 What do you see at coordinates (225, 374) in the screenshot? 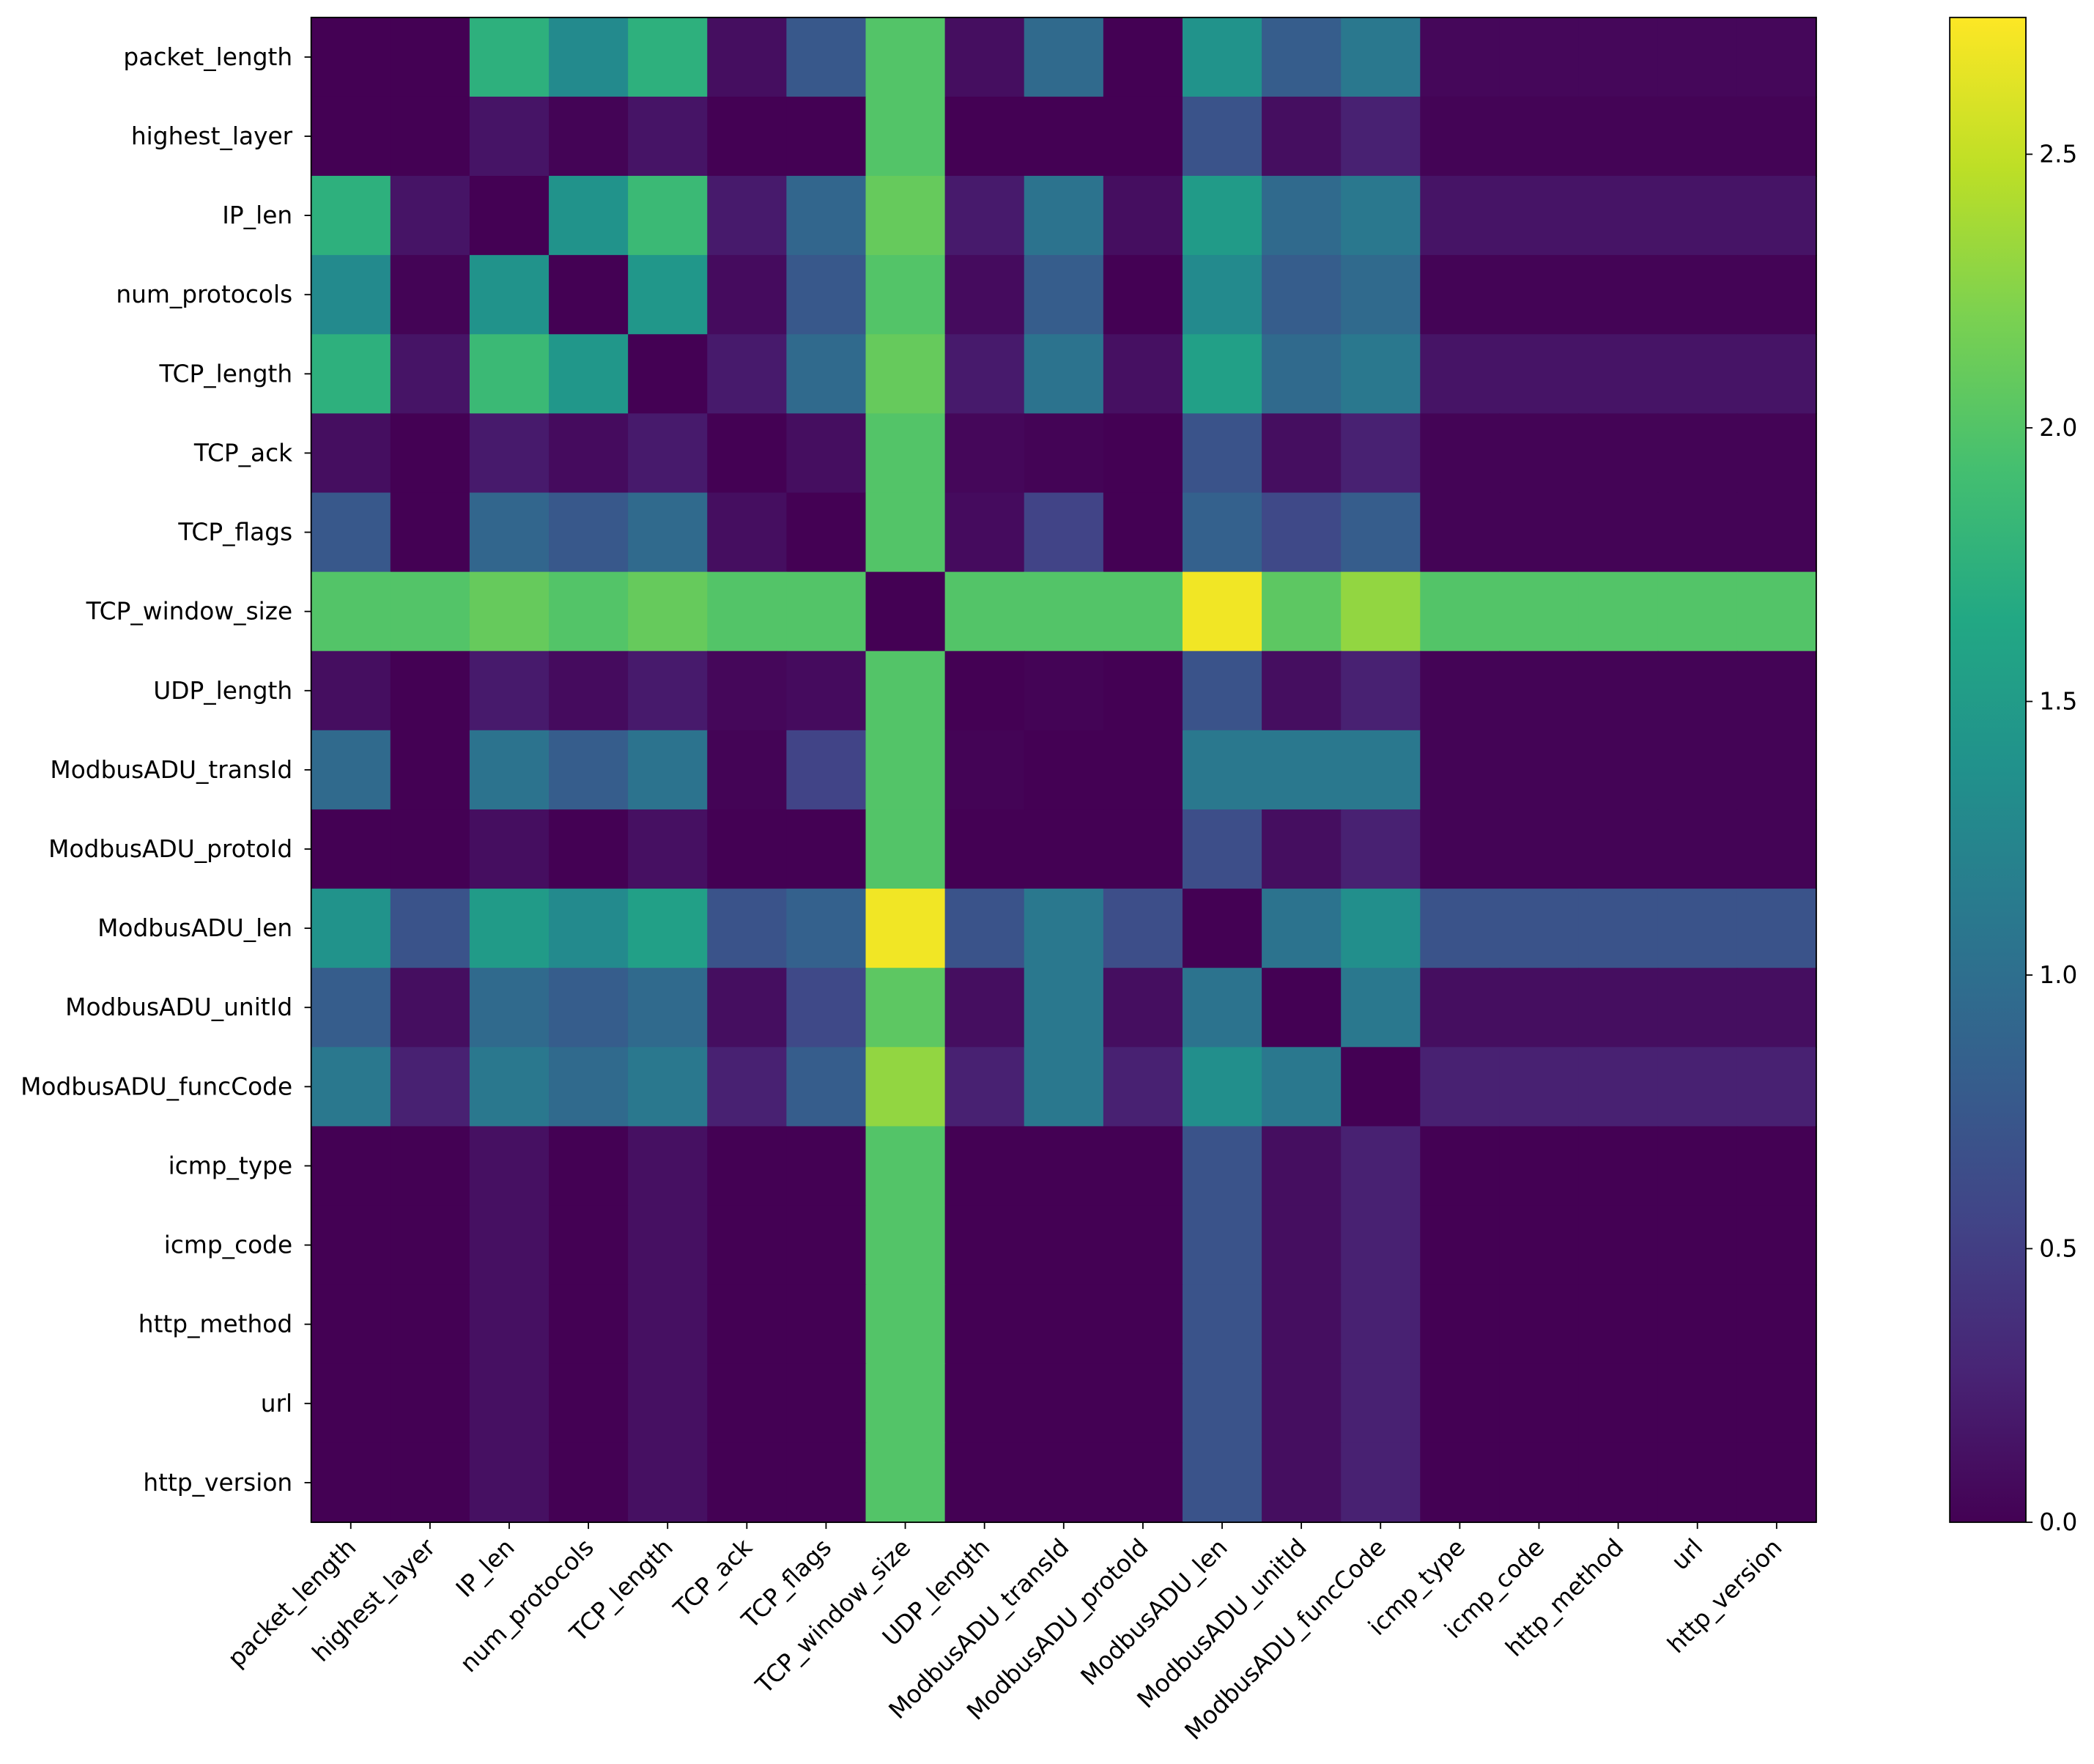
I see `y-tick-label: TCP_length` at bounding box center [225, 374].